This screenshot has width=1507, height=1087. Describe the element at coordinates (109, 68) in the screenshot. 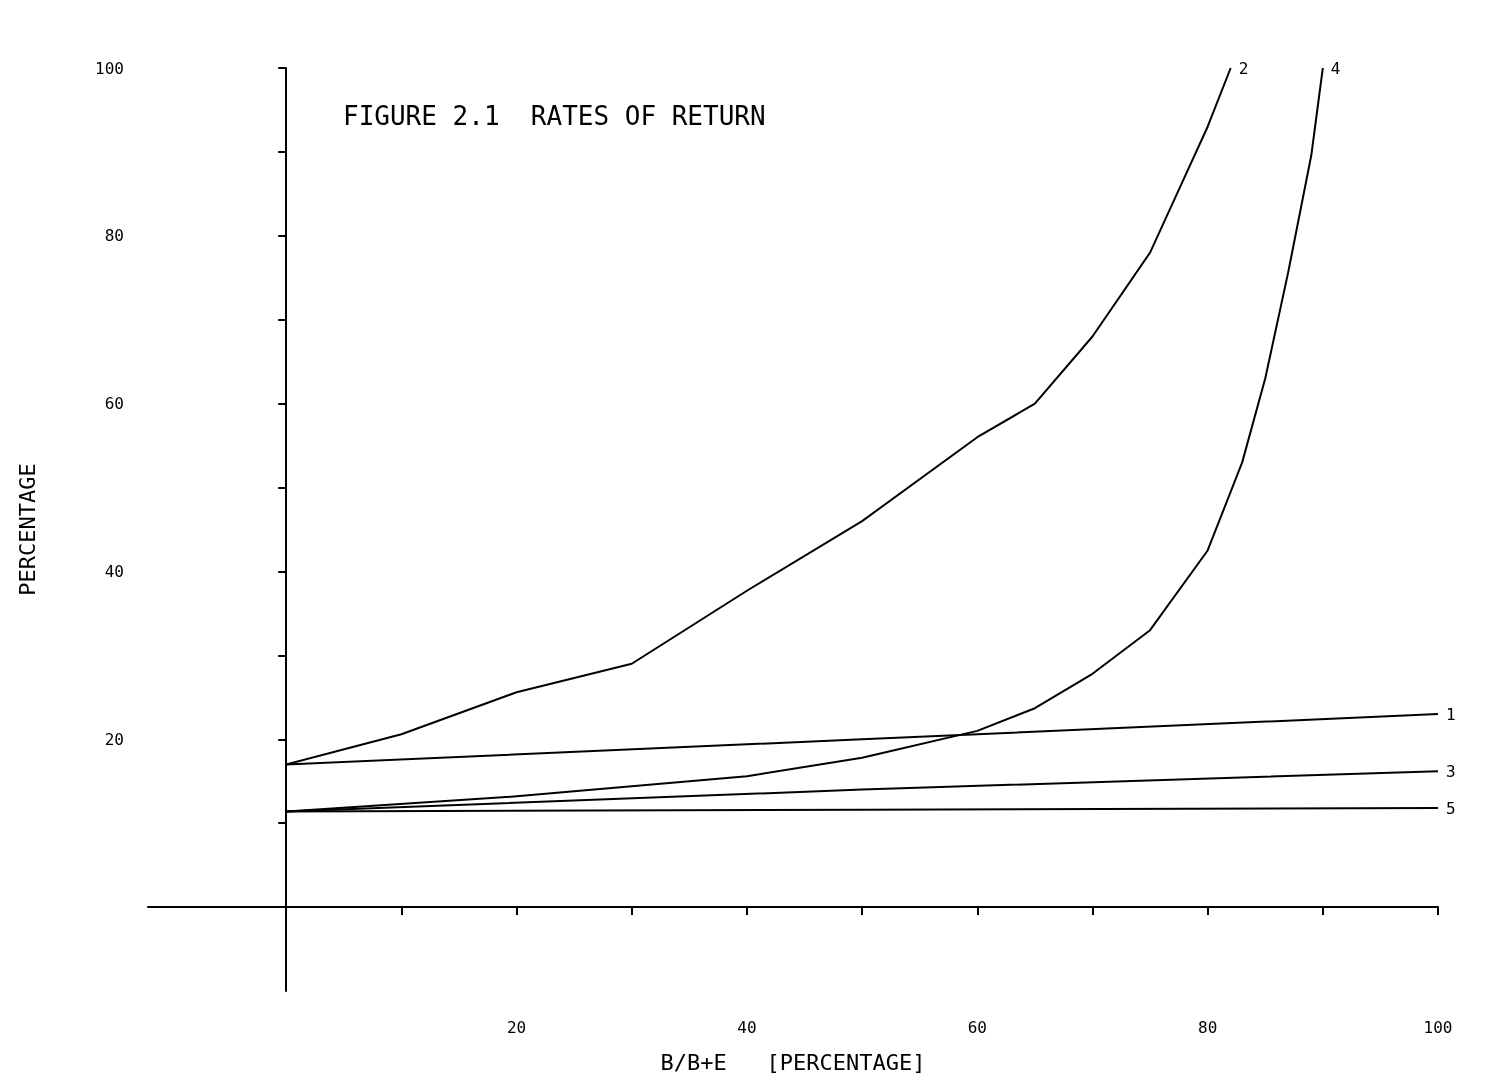

I see `y-tick-label: 100` at that location.